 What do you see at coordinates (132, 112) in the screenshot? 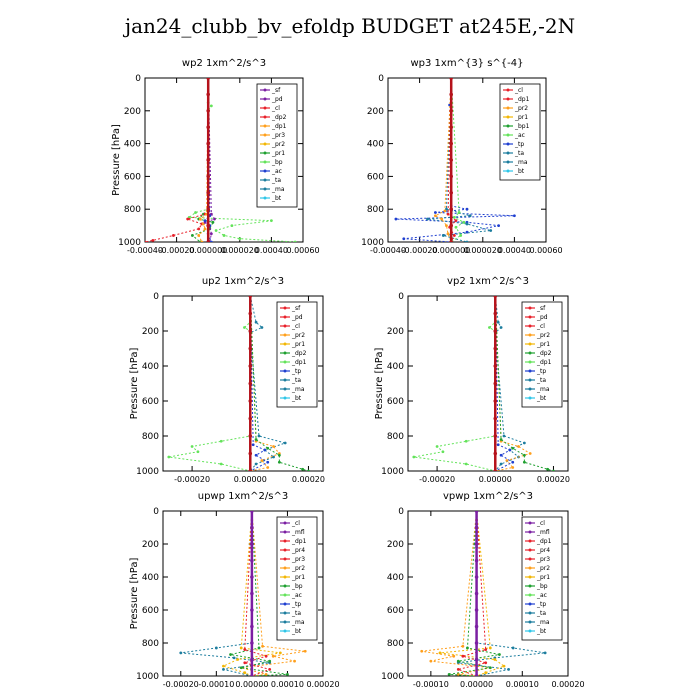
I see `y-tick-label: 200` at bounding box center [132, 112].